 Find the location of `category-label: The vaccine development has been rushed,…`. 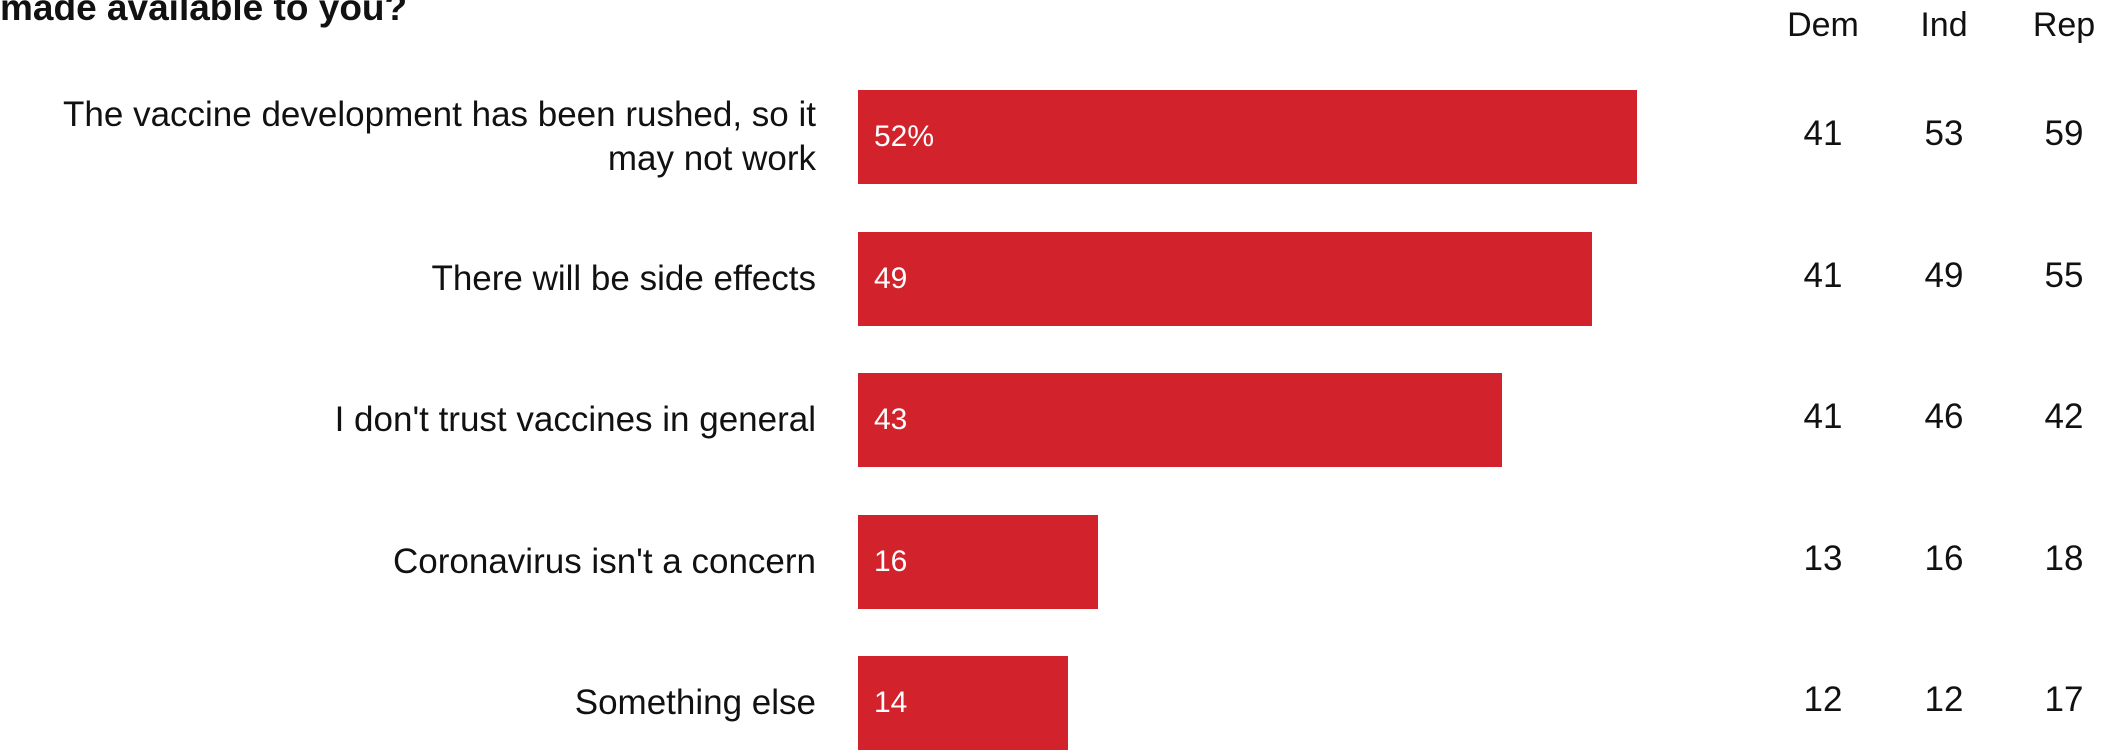

category-label: The vaccine development has been rushed,… is located at coordinates (439, 136).